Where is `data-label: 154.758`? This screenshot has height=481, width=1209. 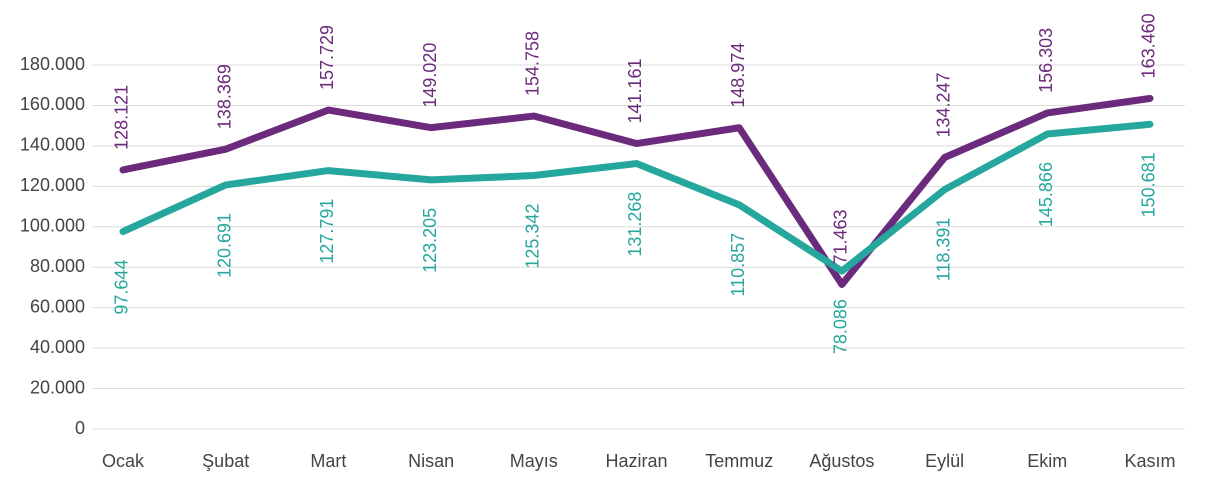 data-label: 154.758 is located at coordinates (533, 63).